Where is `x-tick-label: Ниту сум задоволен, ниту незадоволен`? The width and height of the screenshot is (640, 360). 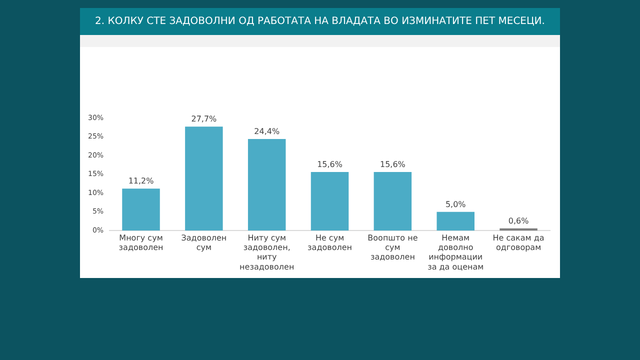 x-tick-label: Ниту сум задоволен, ниту незадоволен is located at coordinates (267, 252).